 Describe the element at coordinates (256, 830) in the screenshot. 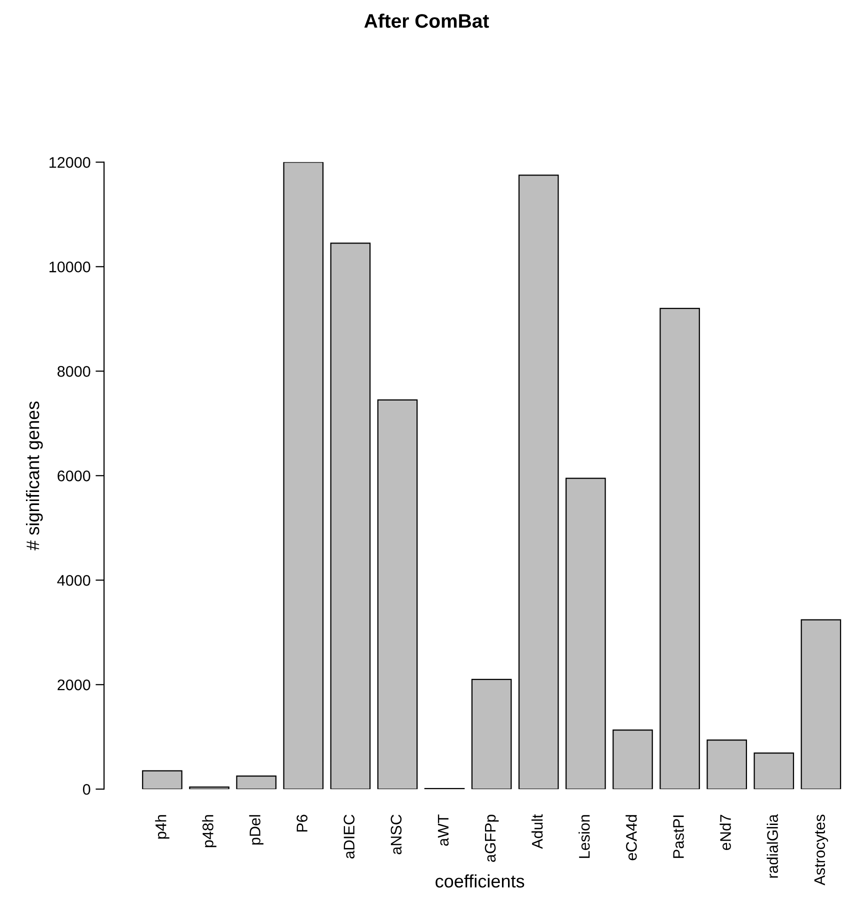

I see `x-tick-label: pDel` at that location.